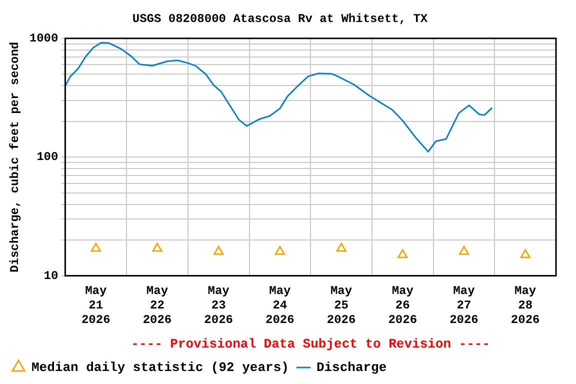 This screenshot has width=576, height=384. I want to click on x-tick-label: May 22 2026, so click(157, 305).